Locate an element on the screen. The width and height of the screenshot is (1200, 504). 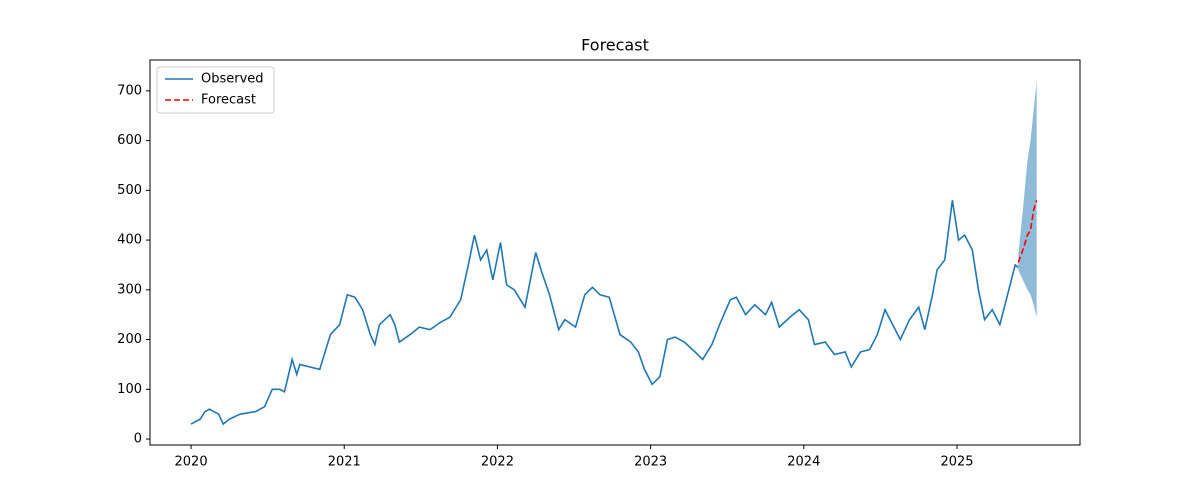
series-line is located at coordinates (1027, 231).